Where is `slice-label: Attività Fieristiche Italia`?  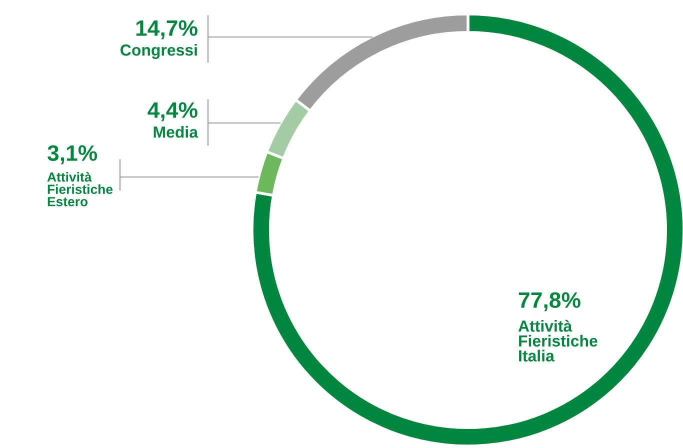 slice-label: Attività Fieristiche Italia is located at coordinates (558, 341).